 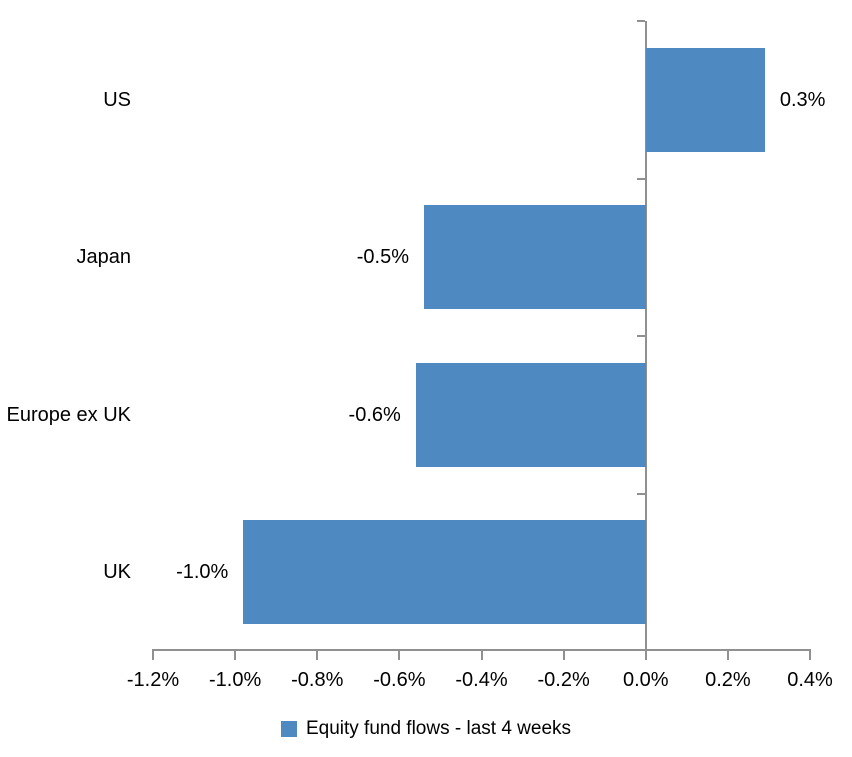 I want to click on x-axis-line, so click(x=481, y=650).